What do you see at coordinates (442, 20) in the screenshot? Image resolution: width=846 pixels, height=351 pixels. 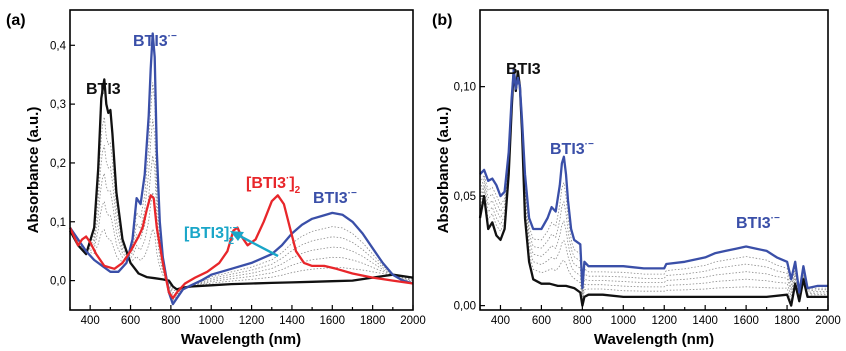 I see `panel-label-b: (b)` at bounding box center [442, 20].